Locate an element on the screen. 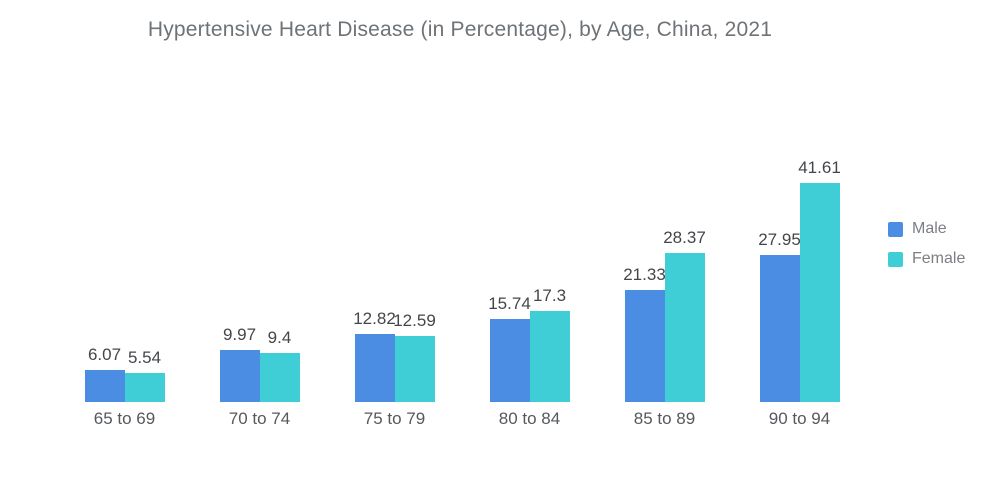 Image resolution: width=1000 pixels, height=504 pixels. legend-item-male: Male is located at coordinates (926, 229).